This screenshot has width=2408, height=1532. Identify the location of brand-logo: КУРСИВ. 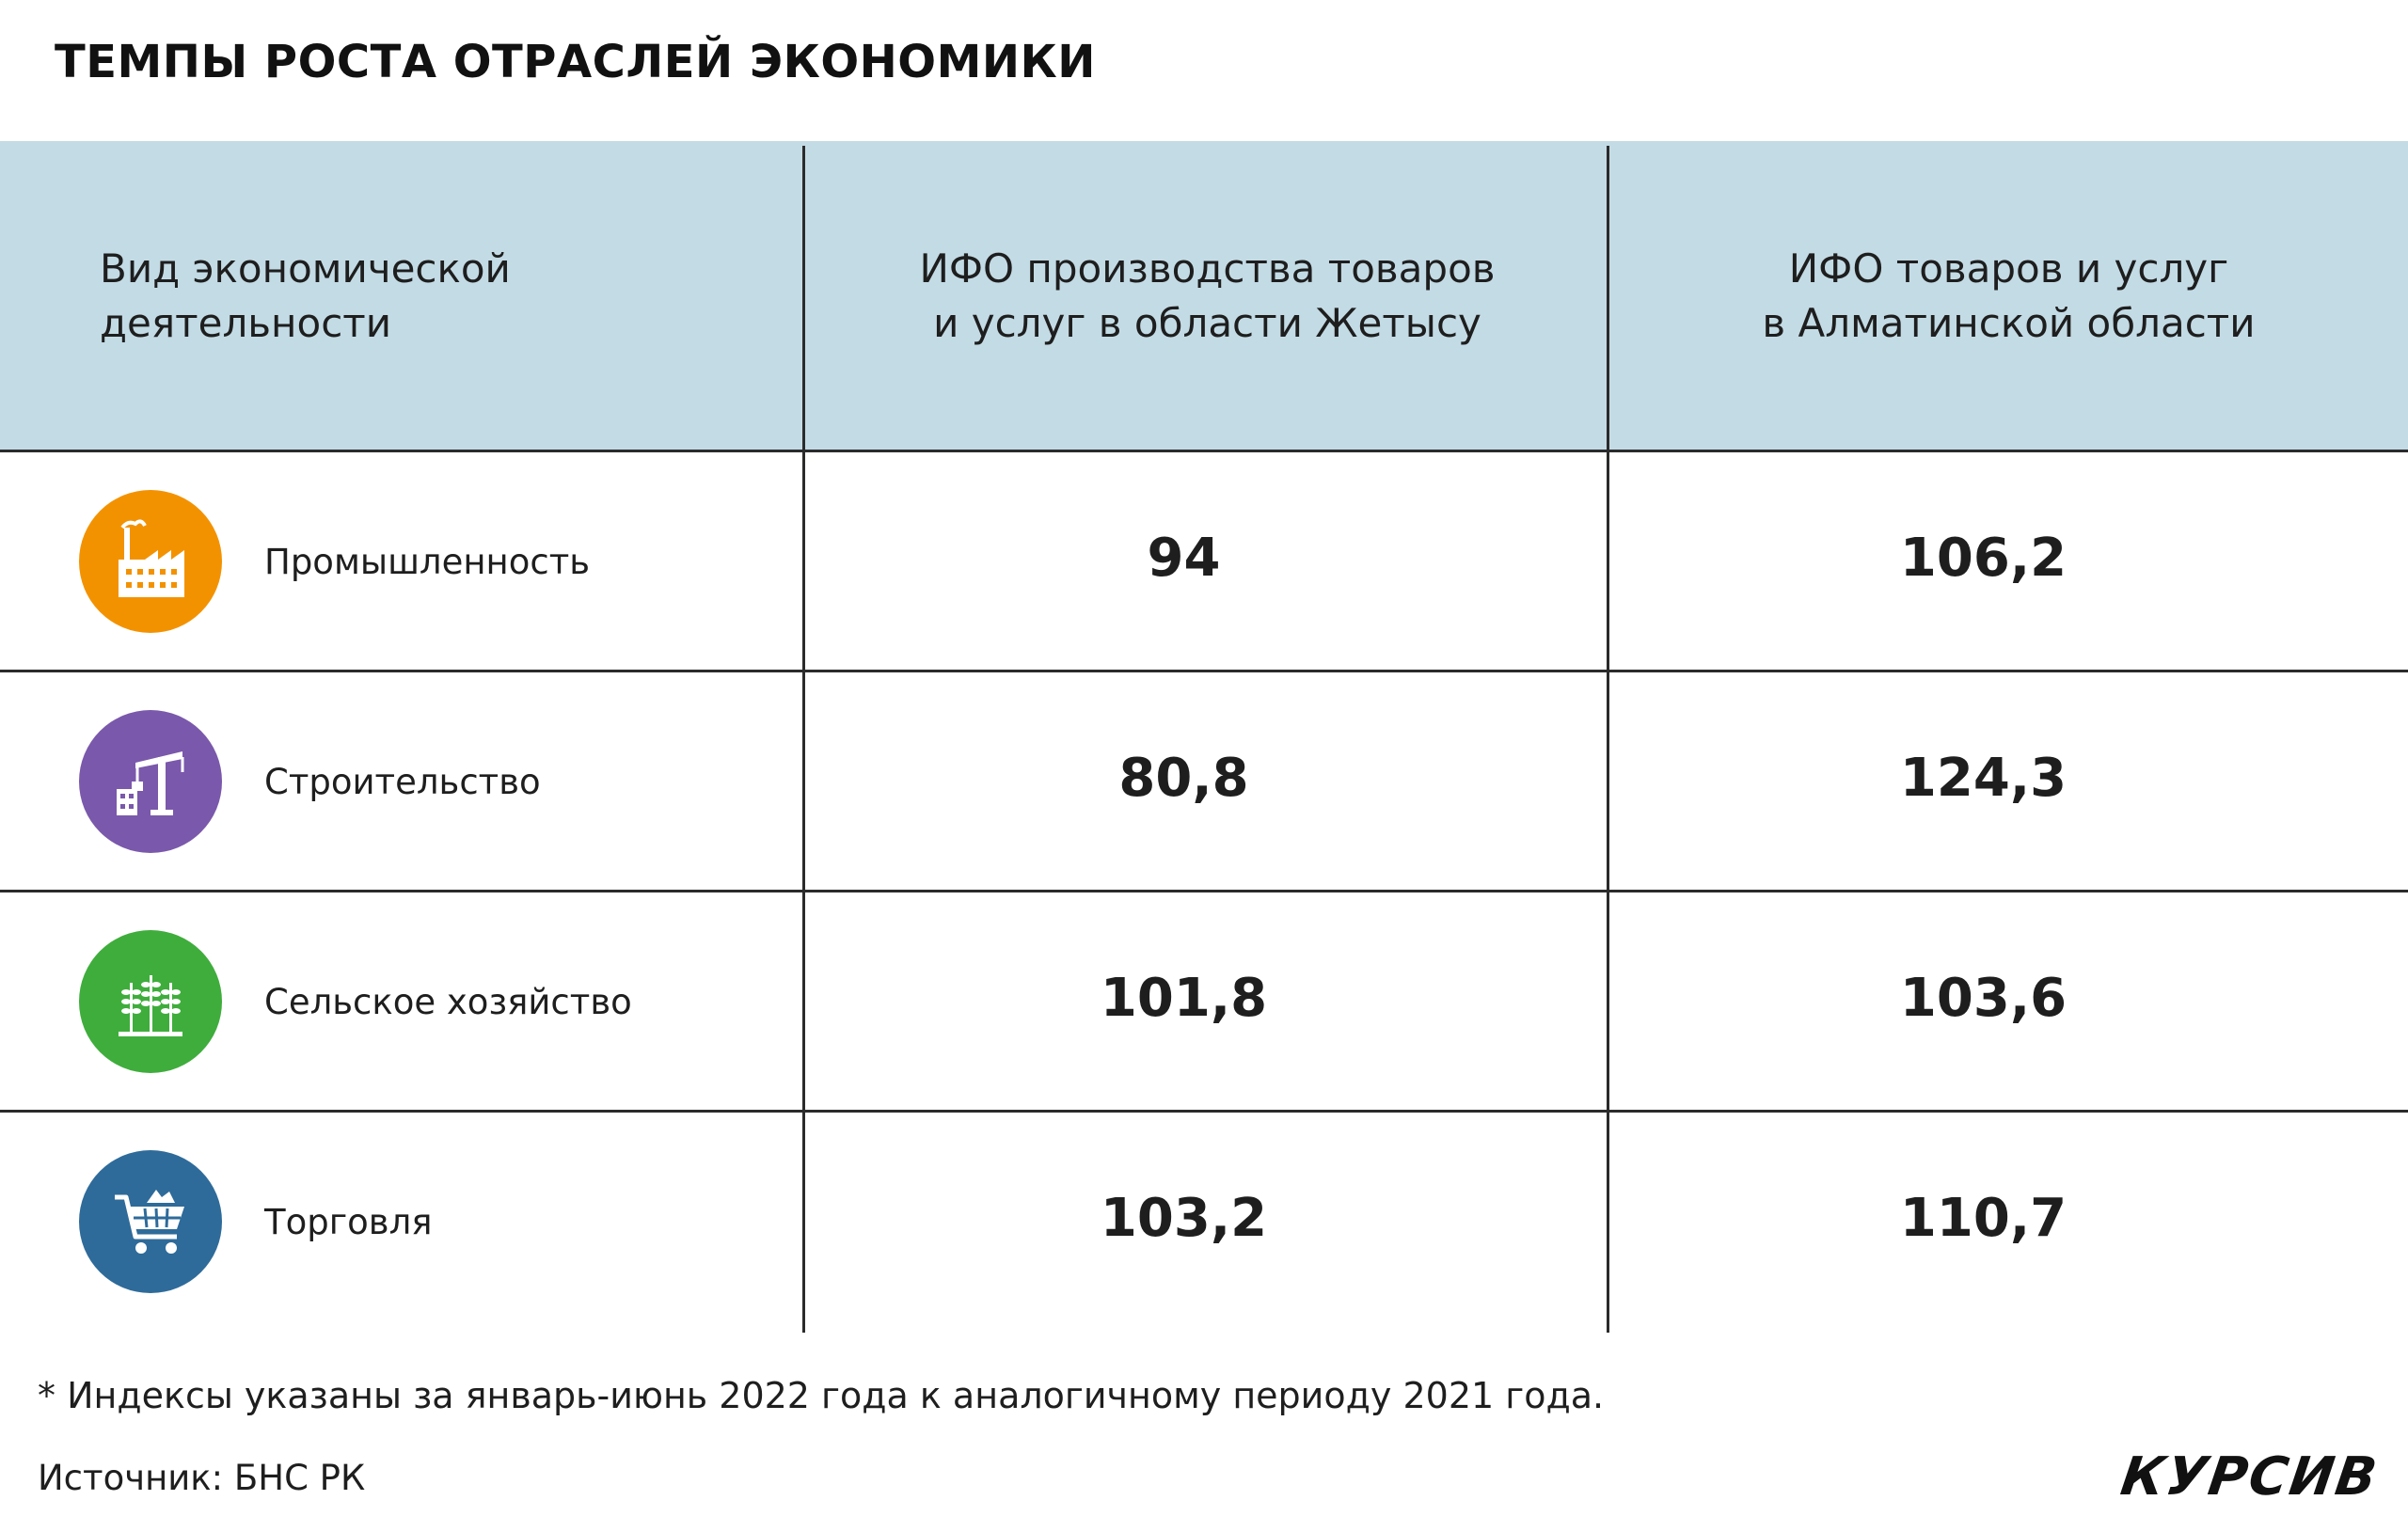
(2249, 1477).